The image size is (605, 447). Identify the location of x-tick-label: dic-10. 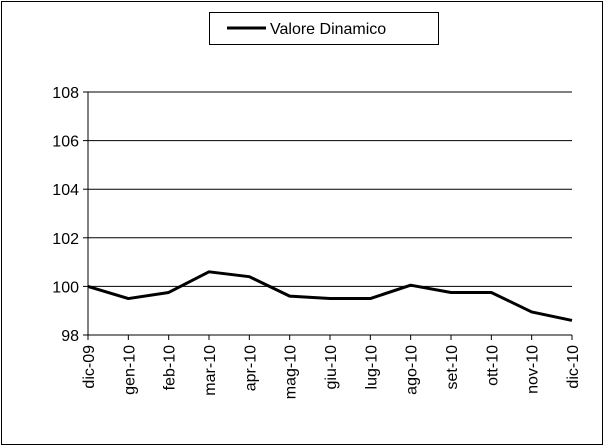
(573, 367).